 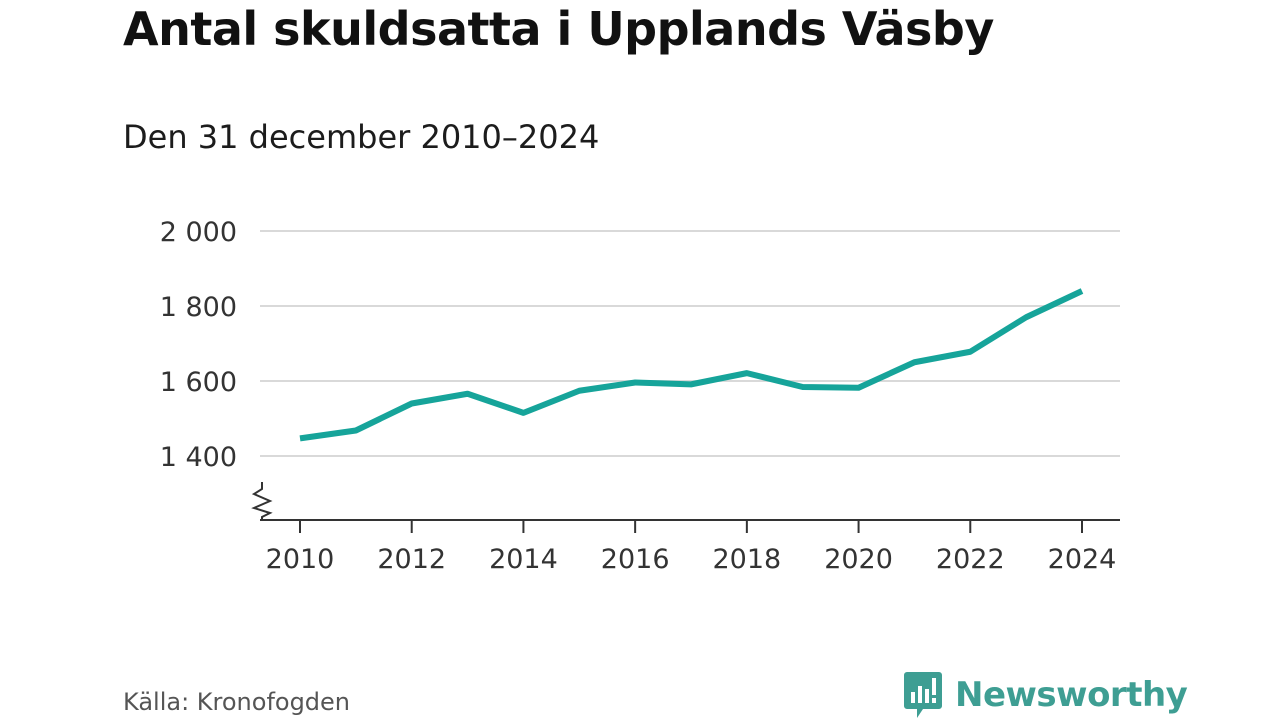 What do you see at coordinates (198, 382) in the screenshot?
I see `y-tick-label-1600: 1 600` at bounding box center [198, 382].